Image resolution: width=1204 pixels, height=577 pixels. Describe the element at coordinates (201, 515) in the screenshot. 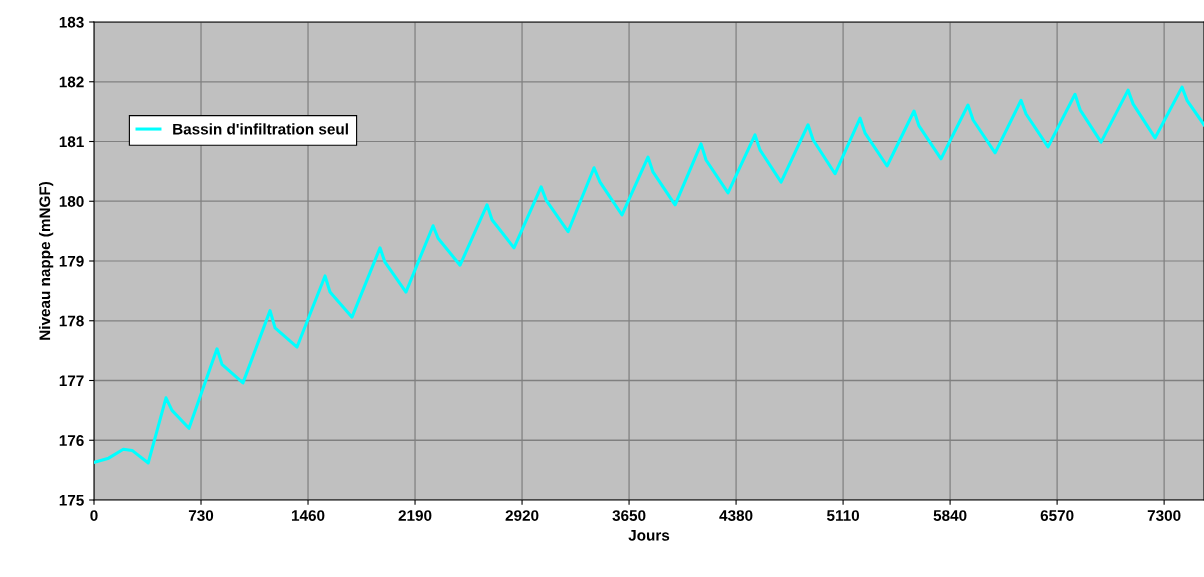

I see `x-tick-label: 730` at that location.